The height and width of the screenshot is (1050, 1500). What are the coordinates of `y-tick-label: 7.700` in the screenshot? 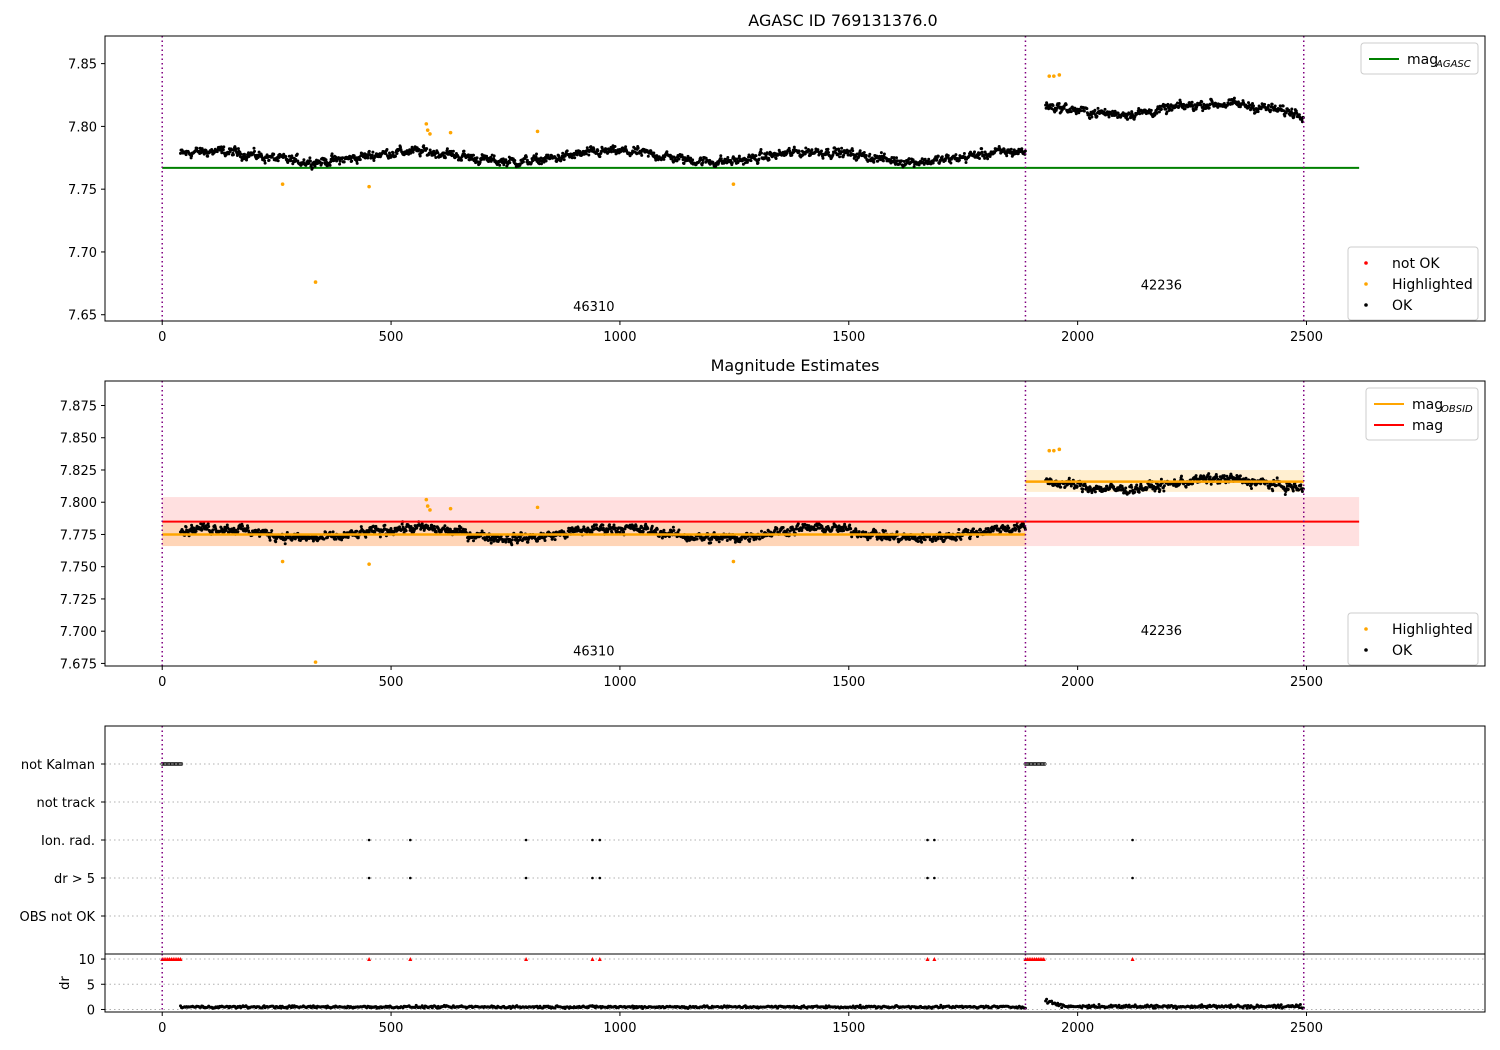 It's located at (78, 632).